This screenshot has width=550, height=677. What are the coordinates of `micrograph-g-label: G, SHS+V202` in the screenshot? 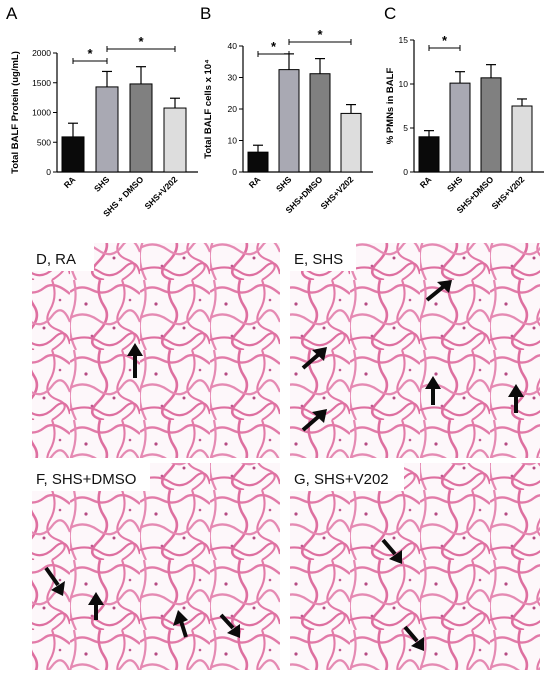 It's located at (341, 479).